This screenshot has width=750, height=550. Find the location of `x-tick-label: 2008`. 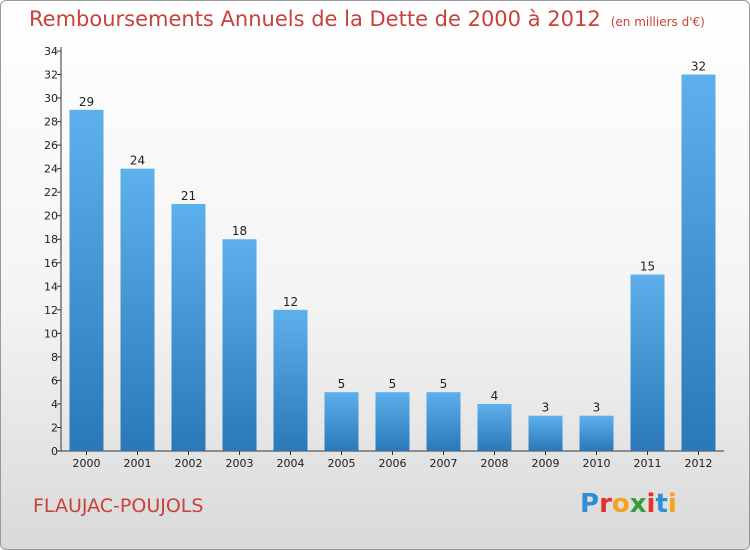

x-tick-label: 2008 is located at coordinates (495, 463).